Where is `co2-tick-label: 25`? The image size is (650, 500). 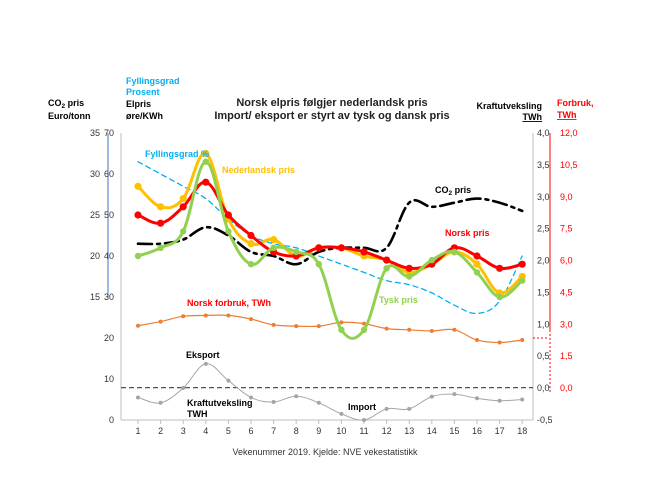 co2-tick-label: 25 is located at coordinates (95, 215).